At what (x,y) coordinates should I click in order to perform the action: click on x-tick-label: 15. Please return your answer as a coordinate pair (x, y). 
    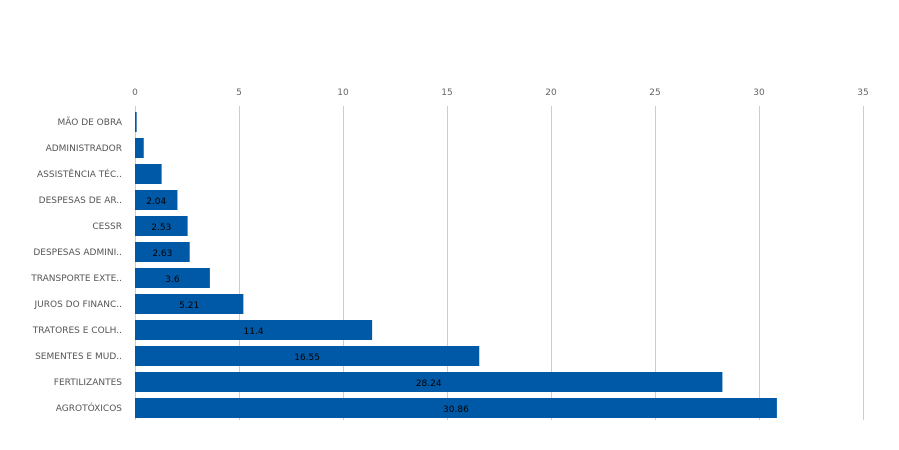
    Looking at the image, I should click on (446, 93).